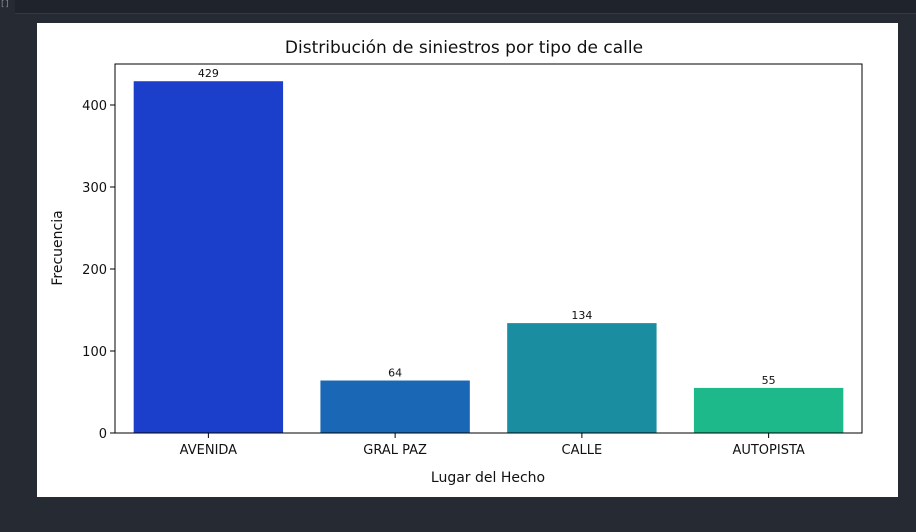 The image size is (916, 532). I want to click on y-tick-label: 0, so click(103, 434).